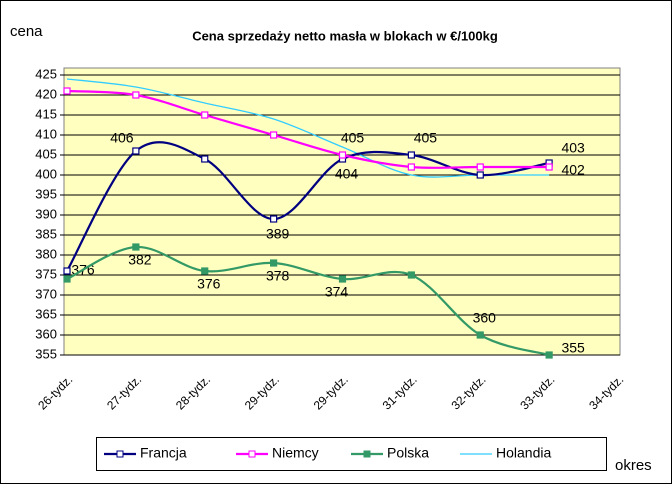 The image size is (672, 489). What do you see at coordinates (408, 453) in the screenshot?
I see `legend-label: Polska` at bounding box center [408, 453].